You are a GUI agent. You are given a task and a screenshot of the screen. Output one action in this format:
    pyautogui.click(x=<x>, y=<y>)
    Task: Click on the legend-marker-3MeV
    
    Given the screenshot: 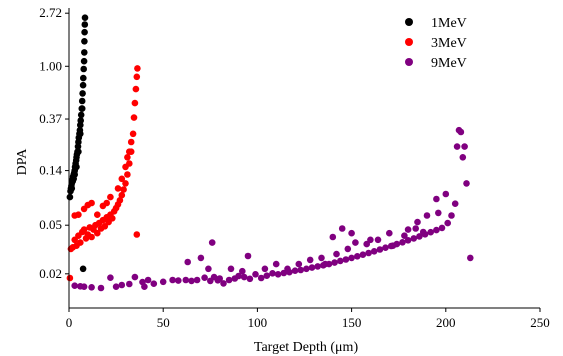 What is the action you would take?
    pyautogui.click(x=409, y=42)
    